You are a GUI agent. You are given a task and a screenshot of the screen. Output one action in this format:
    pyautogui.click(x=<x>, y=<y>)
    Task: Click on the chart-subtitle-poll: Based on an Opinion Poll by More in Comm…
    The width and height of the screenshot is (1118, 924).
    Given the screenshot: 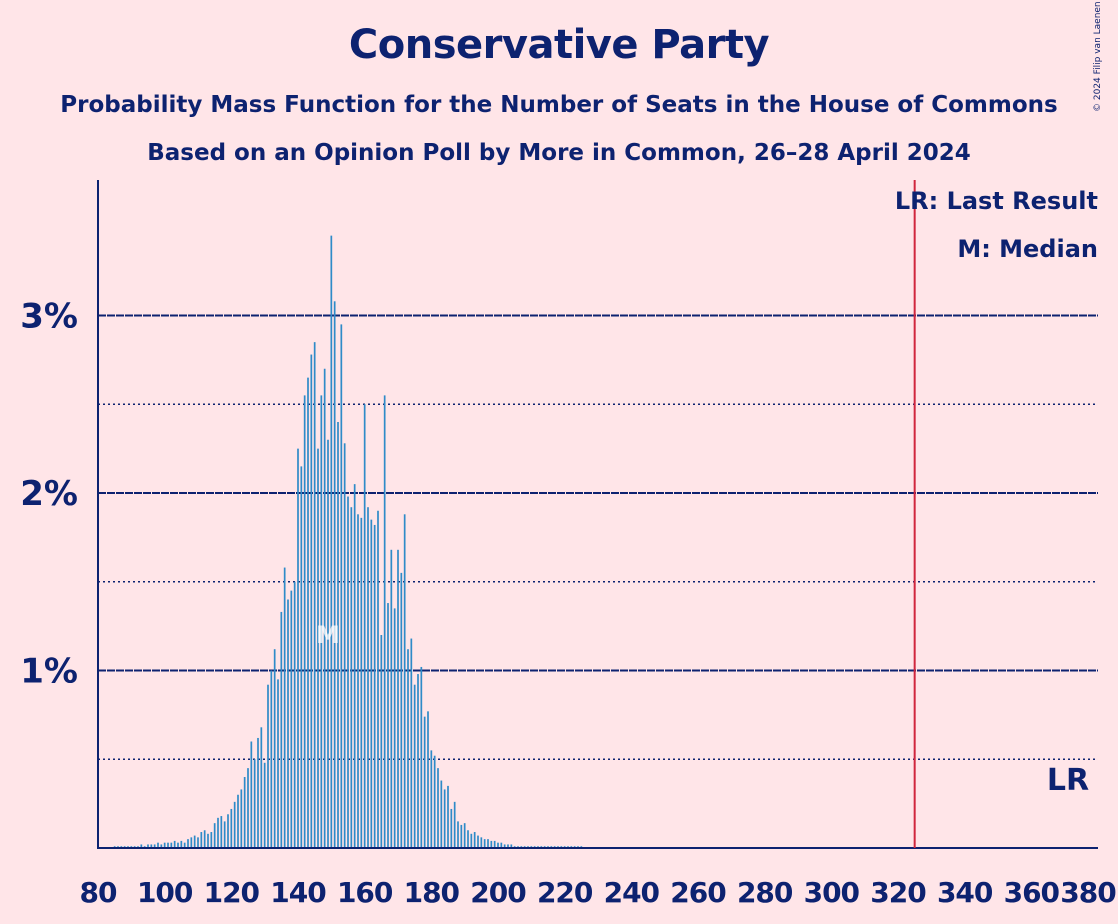 What is the action you would take?
    pyautogui.click(x=559, y=153)
    